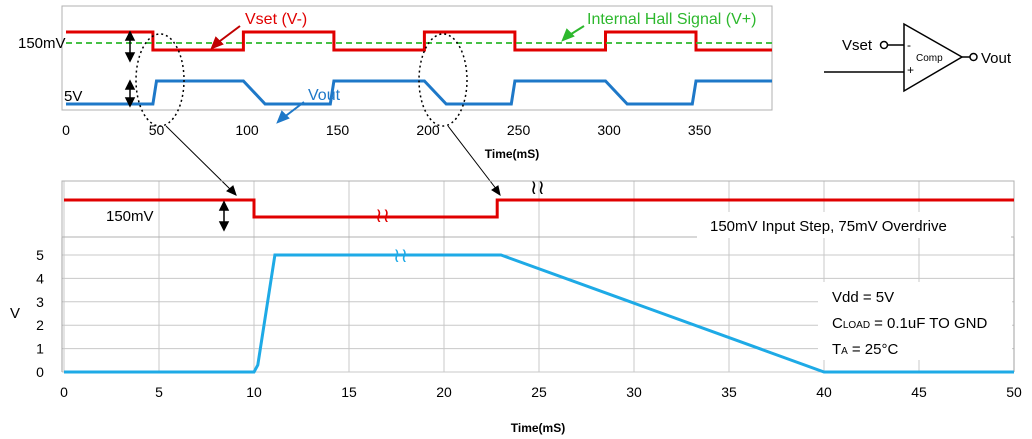 This screenshot has width=1032, height=439. I want to click on minus-sign: -, so click(909, 45).